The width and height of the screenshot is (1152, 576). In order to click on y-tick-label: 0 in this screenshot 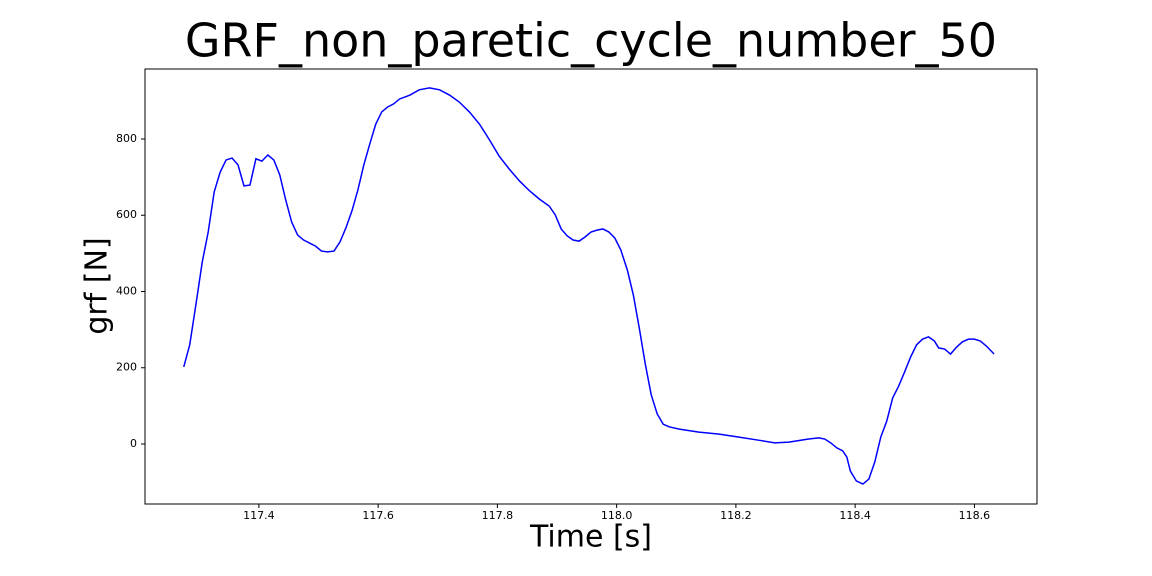, I will do `click(133, 443)`.